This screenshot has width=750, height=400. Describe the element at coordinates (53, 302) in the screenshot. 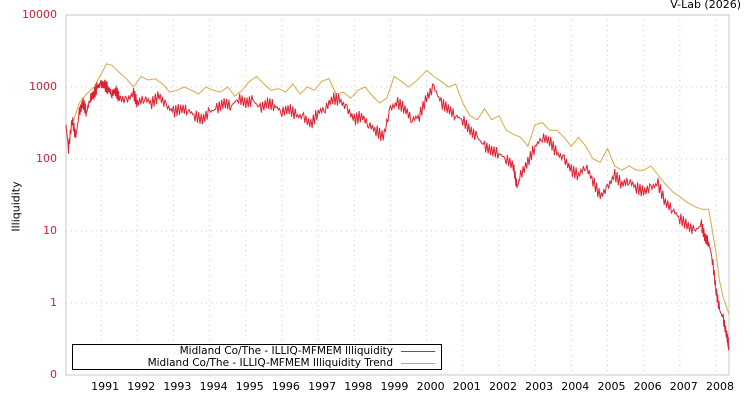

I see `y-tick-1: 1` at that location.